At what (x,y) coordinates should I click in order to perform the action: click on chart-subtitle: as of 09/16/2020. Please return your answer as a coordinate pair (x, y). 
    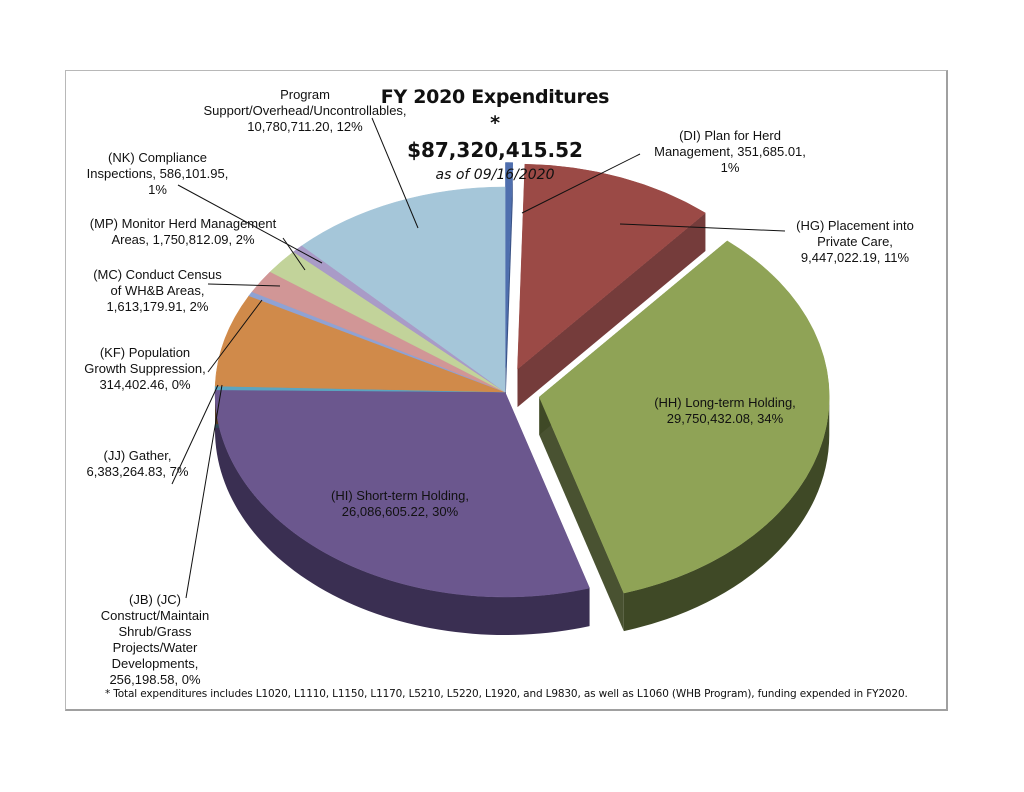
    Looking at the image, I should click on (495, 175).